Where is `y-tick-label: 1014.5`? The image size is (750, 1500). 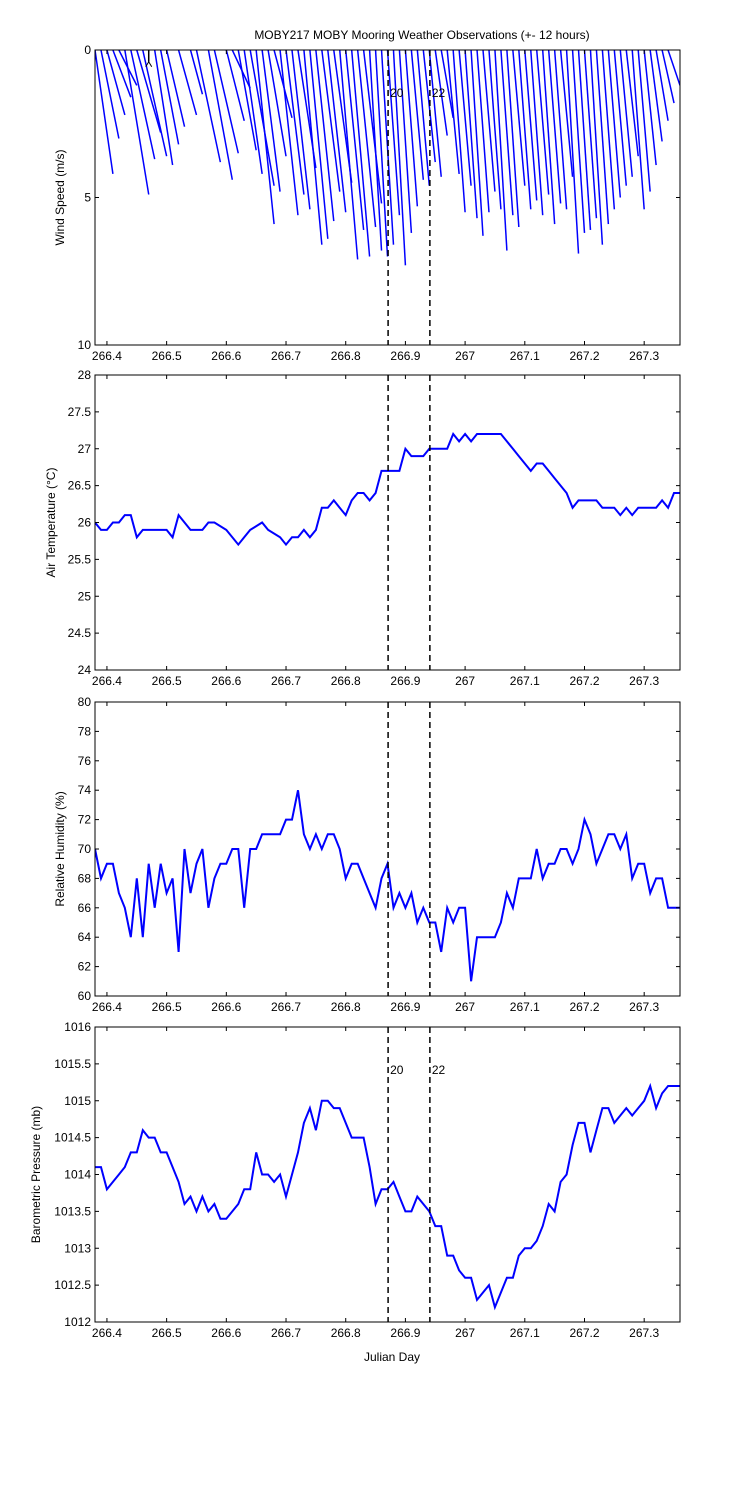 y-tick-label: 1014.5 is located at coordinates (72, 1138).